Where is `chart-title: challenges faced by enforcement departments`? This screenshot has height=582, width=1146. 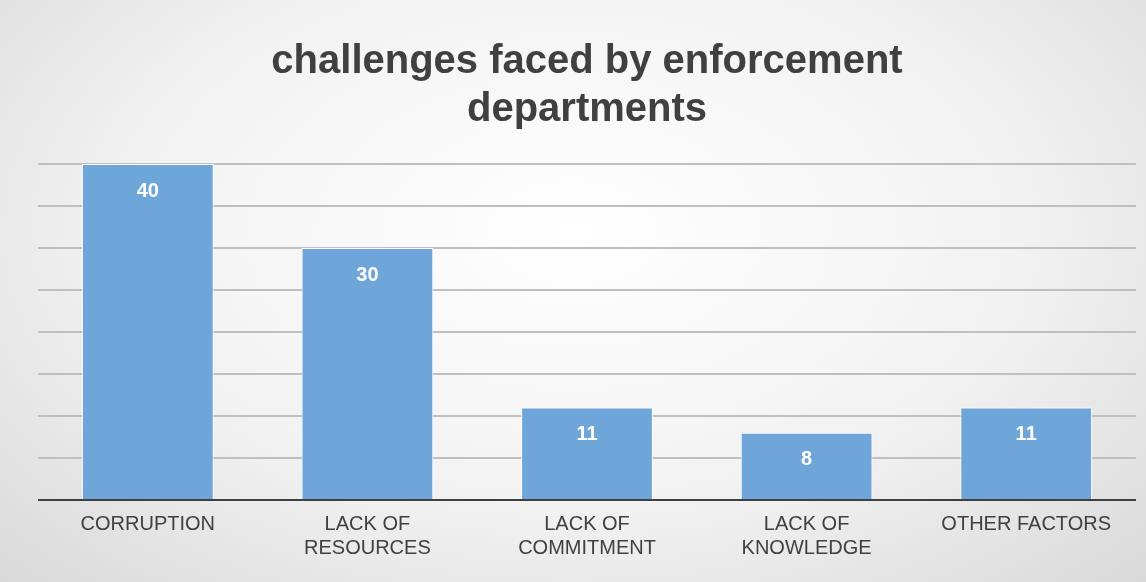
chart-title: challenges faced by enforcement departments is located at coordinates (587, 83).